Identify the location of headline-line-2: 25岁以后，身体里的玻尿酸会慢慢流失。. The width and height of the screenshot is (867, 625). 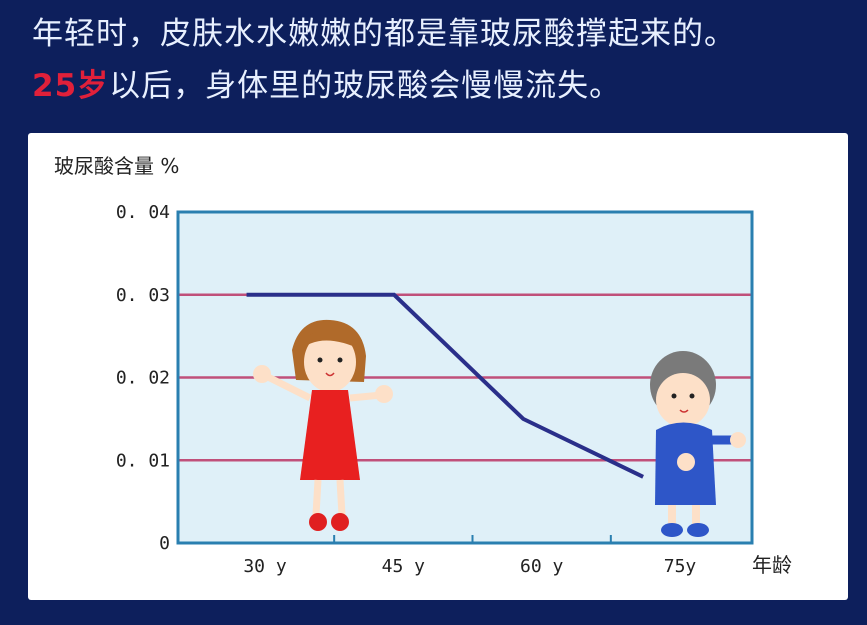
(326, 82).